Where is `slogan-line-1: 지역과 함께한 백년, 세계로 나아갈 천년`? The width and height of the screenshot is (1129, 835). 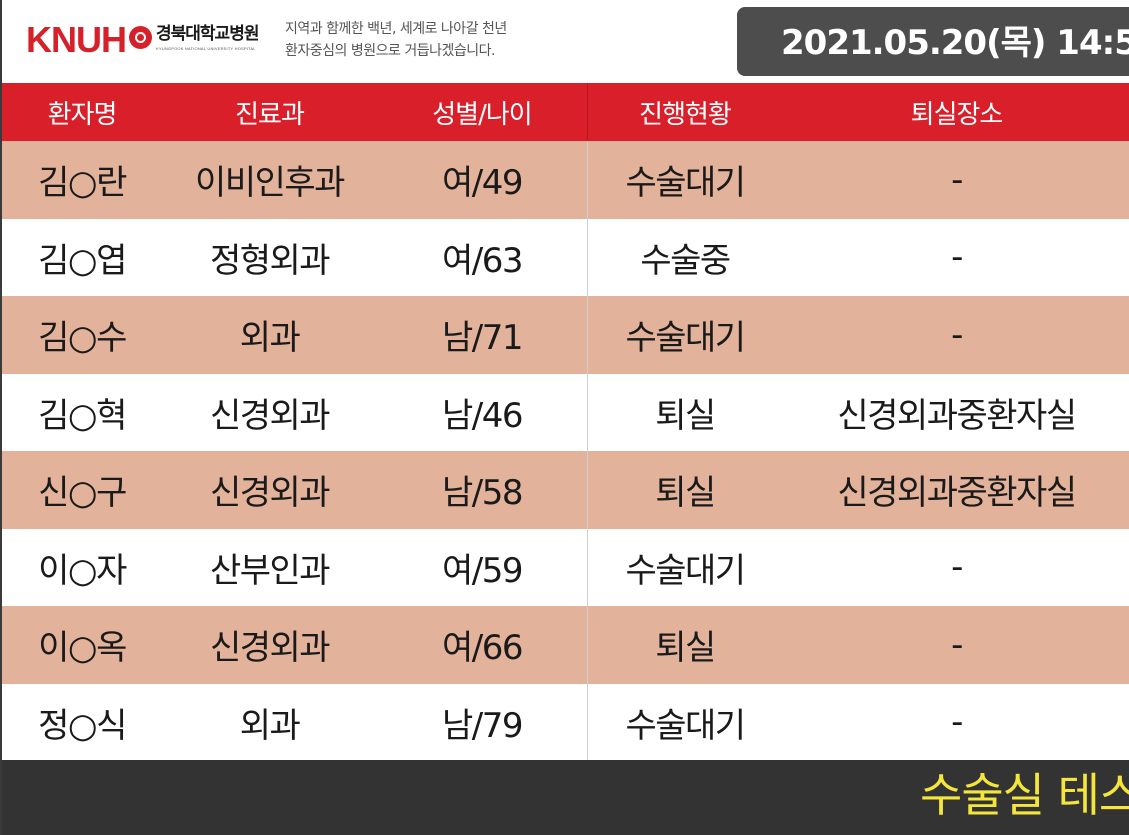
slogan-line-1: 지역과 함께한 백년, 세계로 나아갈 천년 is located at coordinates (396, 29).